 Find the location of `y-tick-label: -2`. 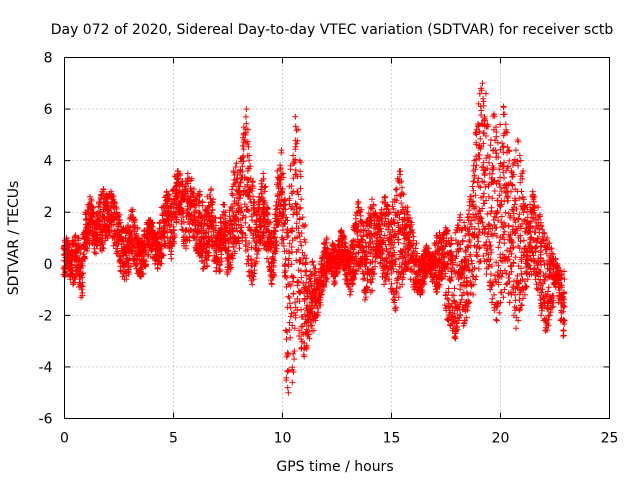

y-tick-label: -2 is located at coordinates (46, 316).